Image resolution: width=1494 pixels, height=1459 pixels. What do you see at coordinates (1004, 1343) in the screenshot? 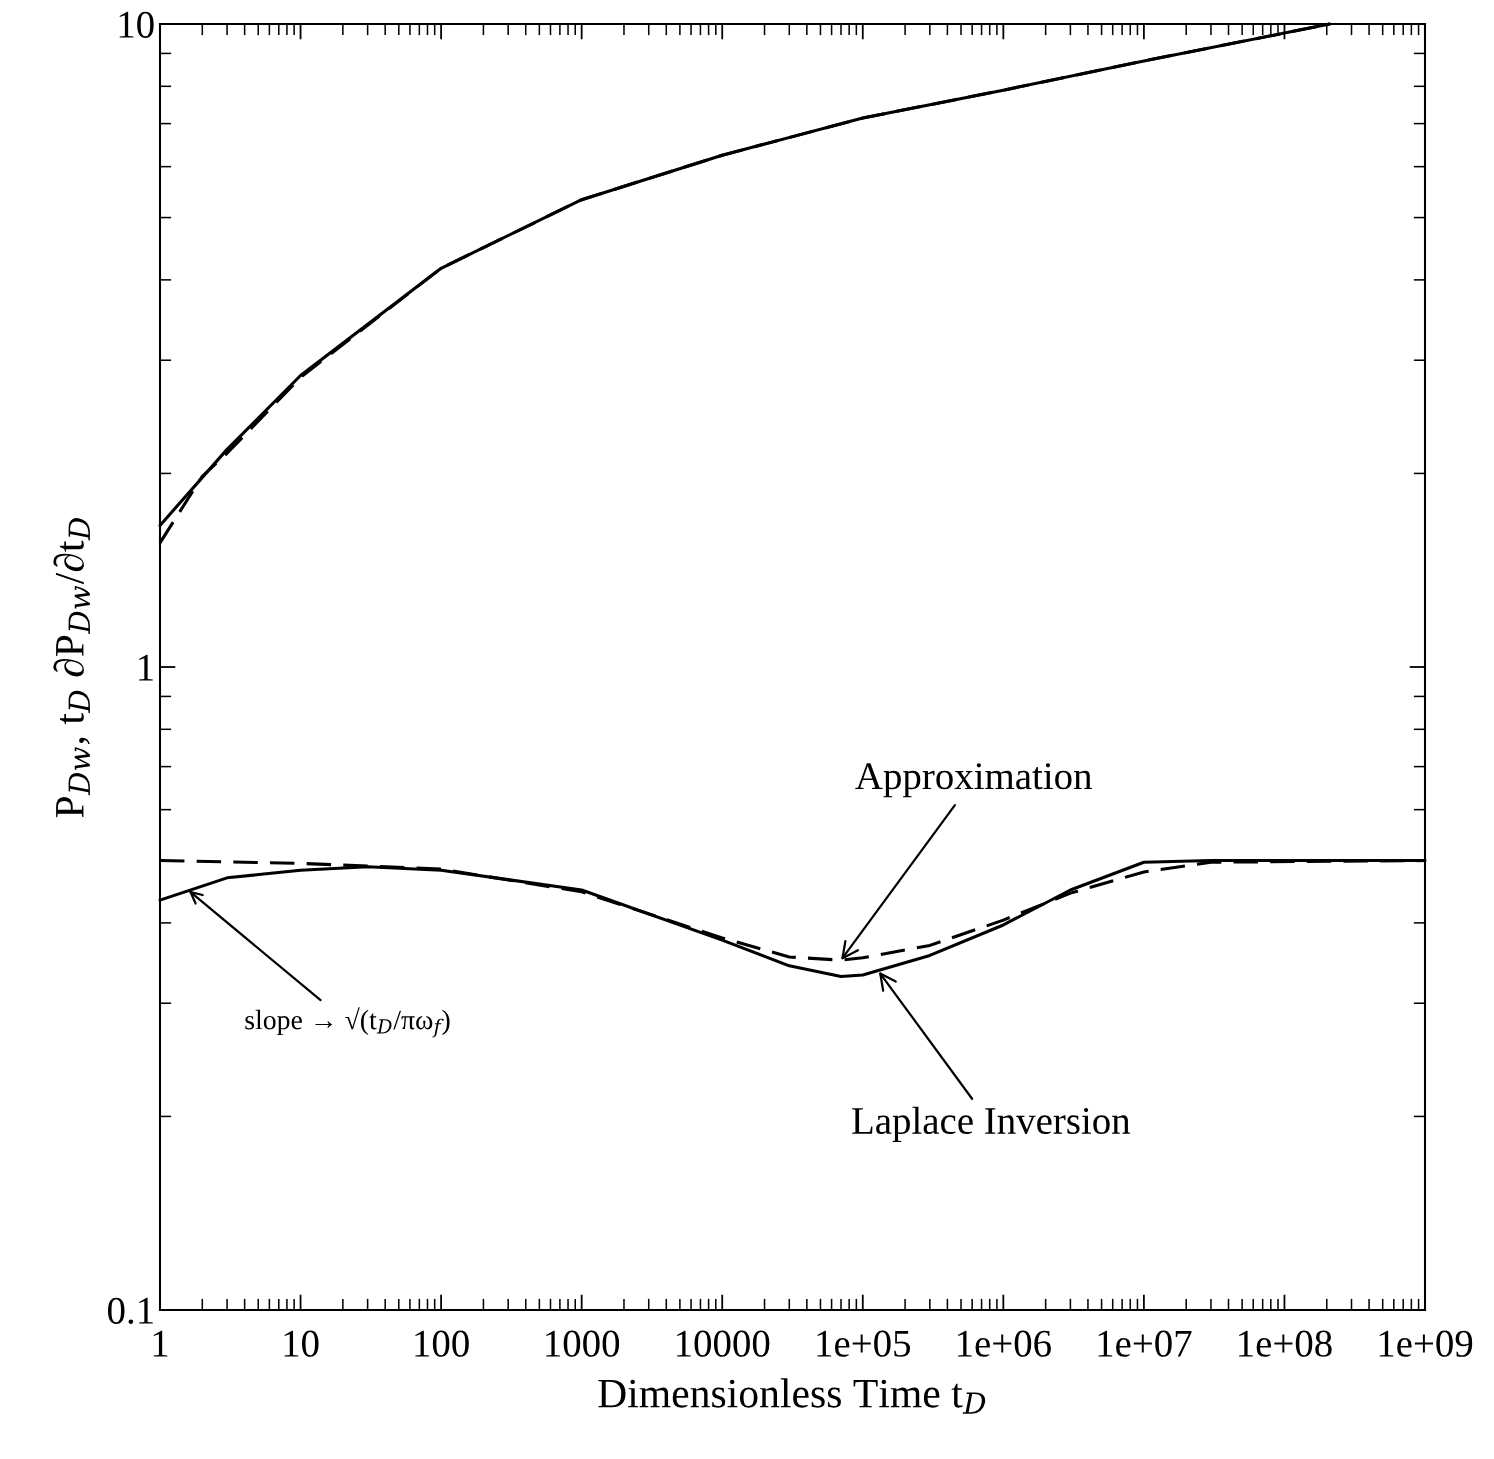
I see `x-tick-label: 1e+06` at bounding box center [1004, 1343].